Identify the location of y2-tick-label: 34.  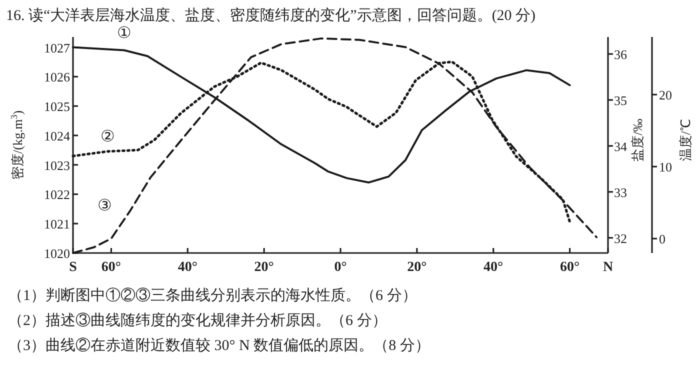
(621, 146).